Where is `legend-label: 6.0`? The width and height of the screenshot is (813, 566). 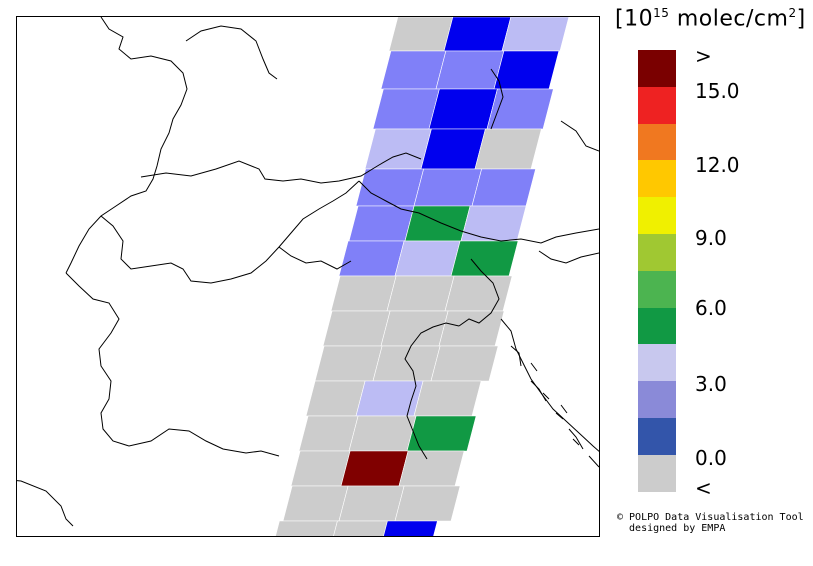 legend-label: 6.0 is located at coordinates (711, 308).